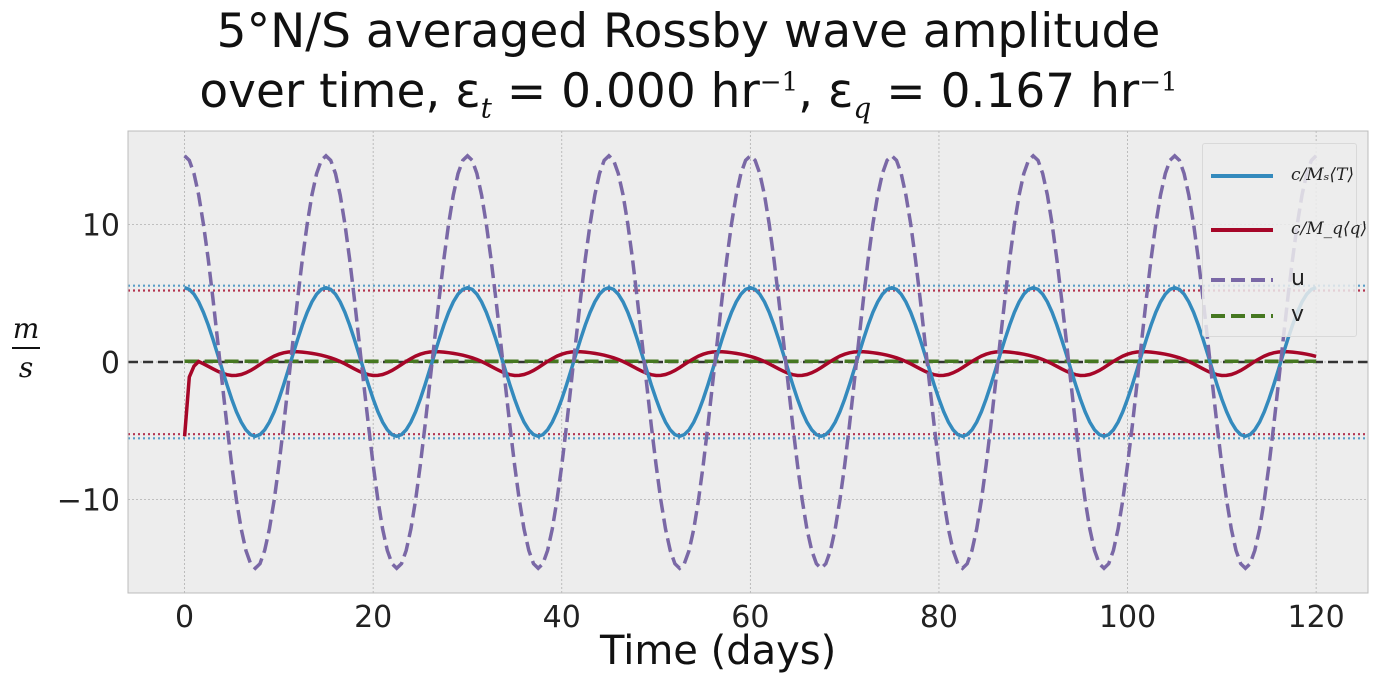  What do you see at coordinates (184, 617) in the screenshot?
I see `x-tick-label: 0` at bounding box center [184, 617].